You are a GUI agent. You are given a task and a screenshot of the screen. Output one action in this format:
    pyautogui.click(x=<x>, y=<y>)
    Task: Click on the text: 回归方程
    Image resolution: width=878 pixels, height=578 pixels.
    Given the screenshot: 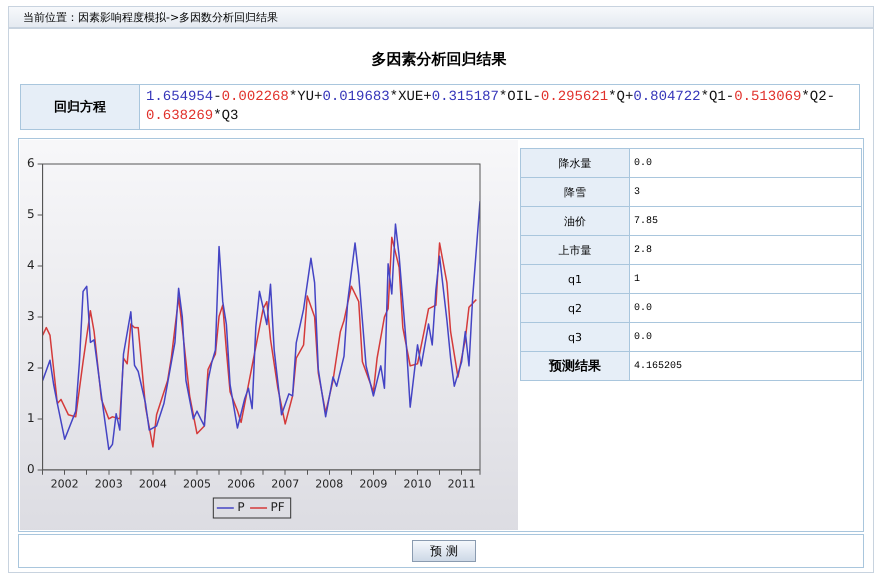 What is the action you would take?
    pyautogui.click(x=80, y=107)
    